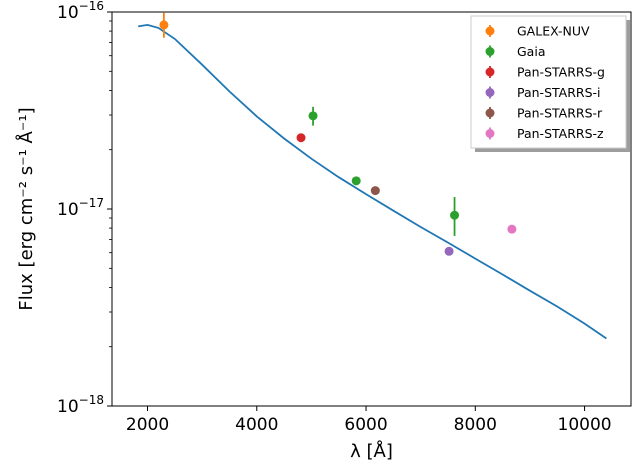  Describe the element at coordinates (553, 31) in the screenshot. I see `legend-label-0: GALEX-NUV` at that location.